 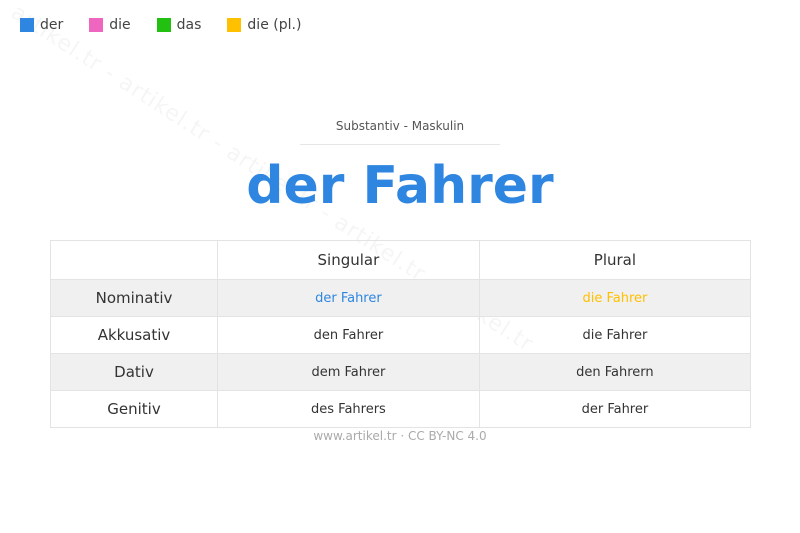 I want to click on legend-item-das: das, so click(x=179, y=25).